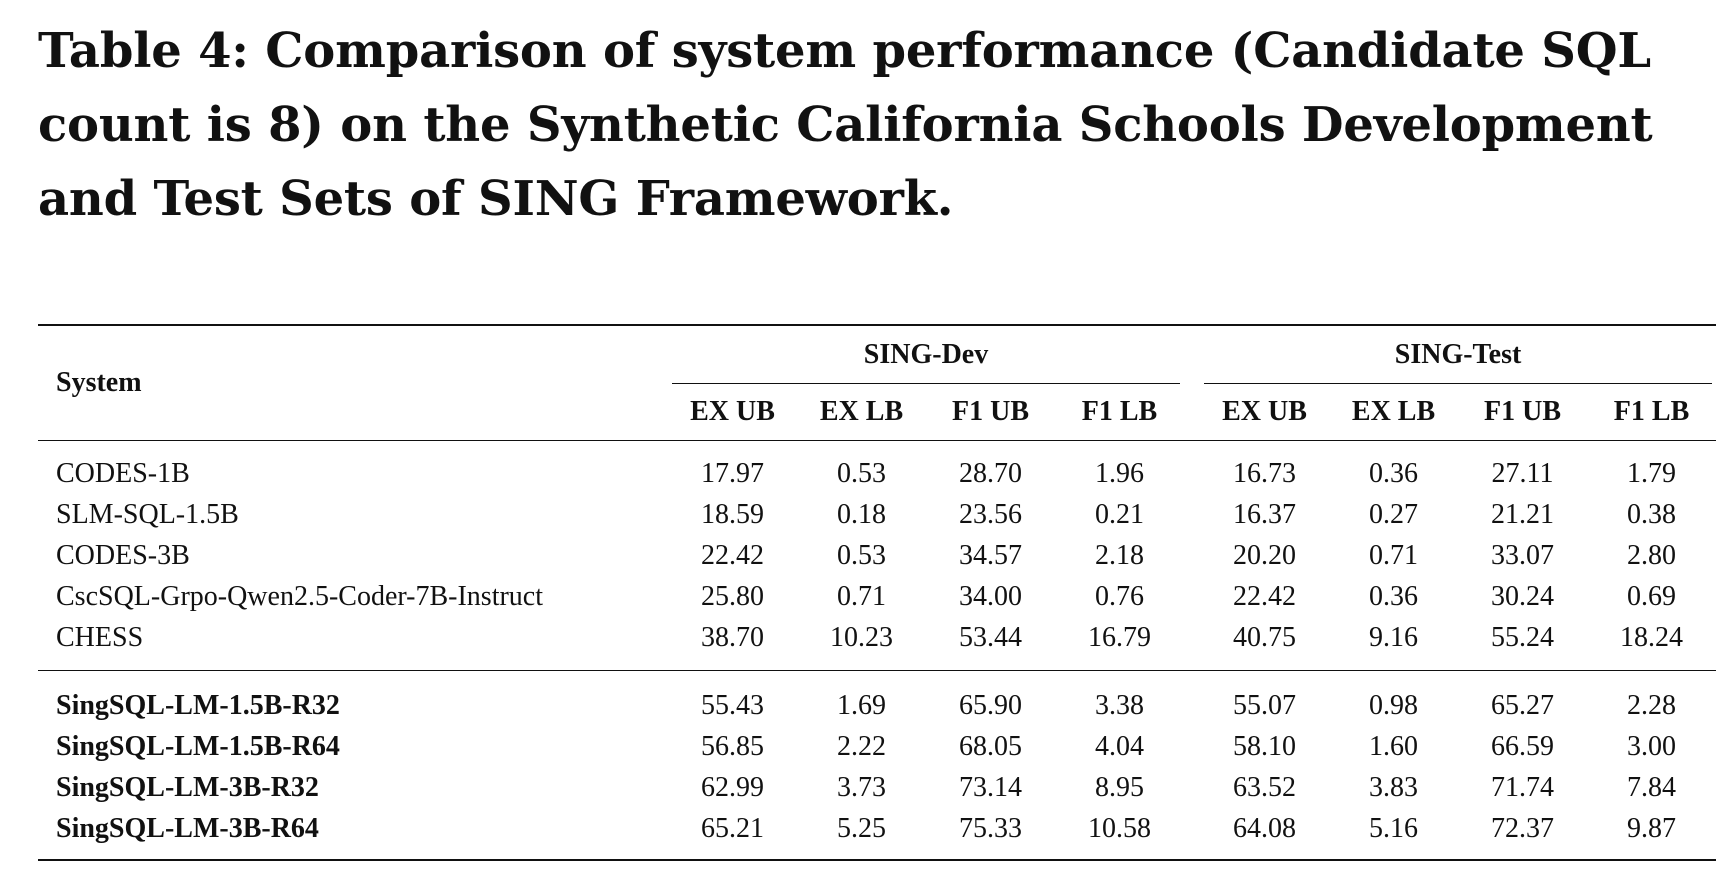 This screenshot has height=882, width=1736. What do you see at coordinates (1265, 787) in the screenshot?
I see `test-value-cell: 63.52` at bounding box center [1265, 787].